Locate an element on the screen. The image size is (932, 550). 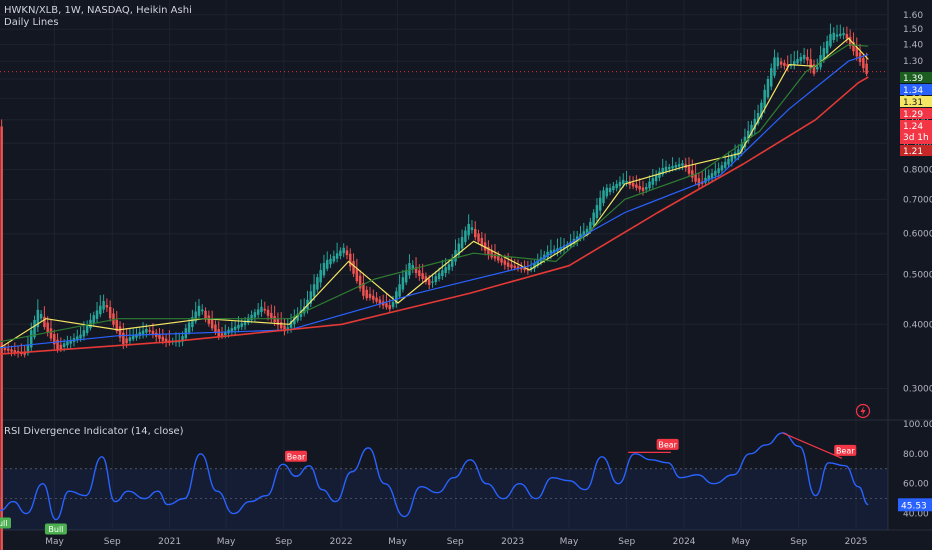
price-tick-label: 0.6000 is located at coordinates (917, 235).